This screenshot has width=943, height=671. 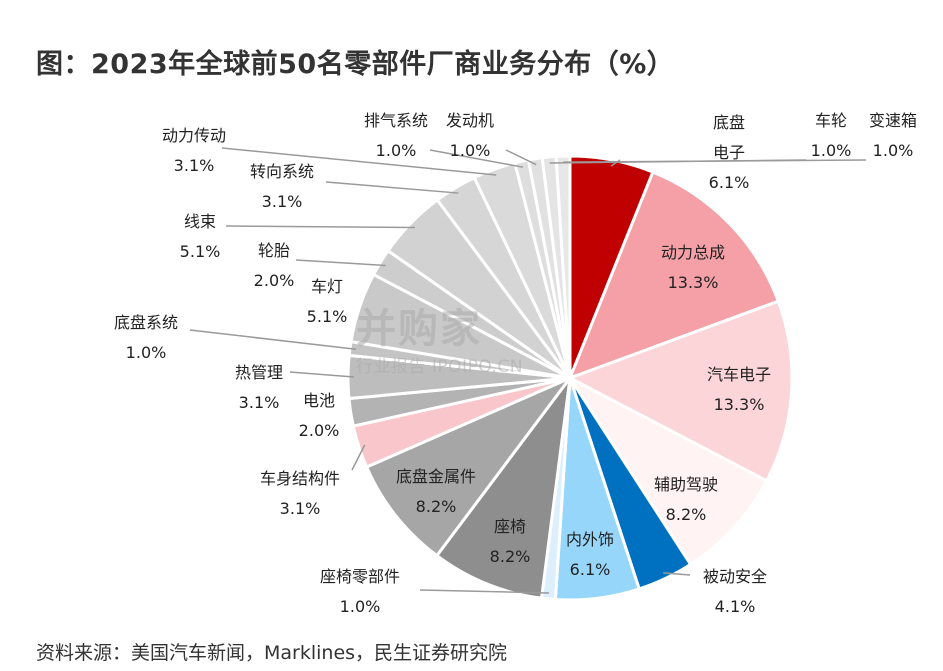 I want to click on pie-slice-动力总成, so click(x=674, y=275).